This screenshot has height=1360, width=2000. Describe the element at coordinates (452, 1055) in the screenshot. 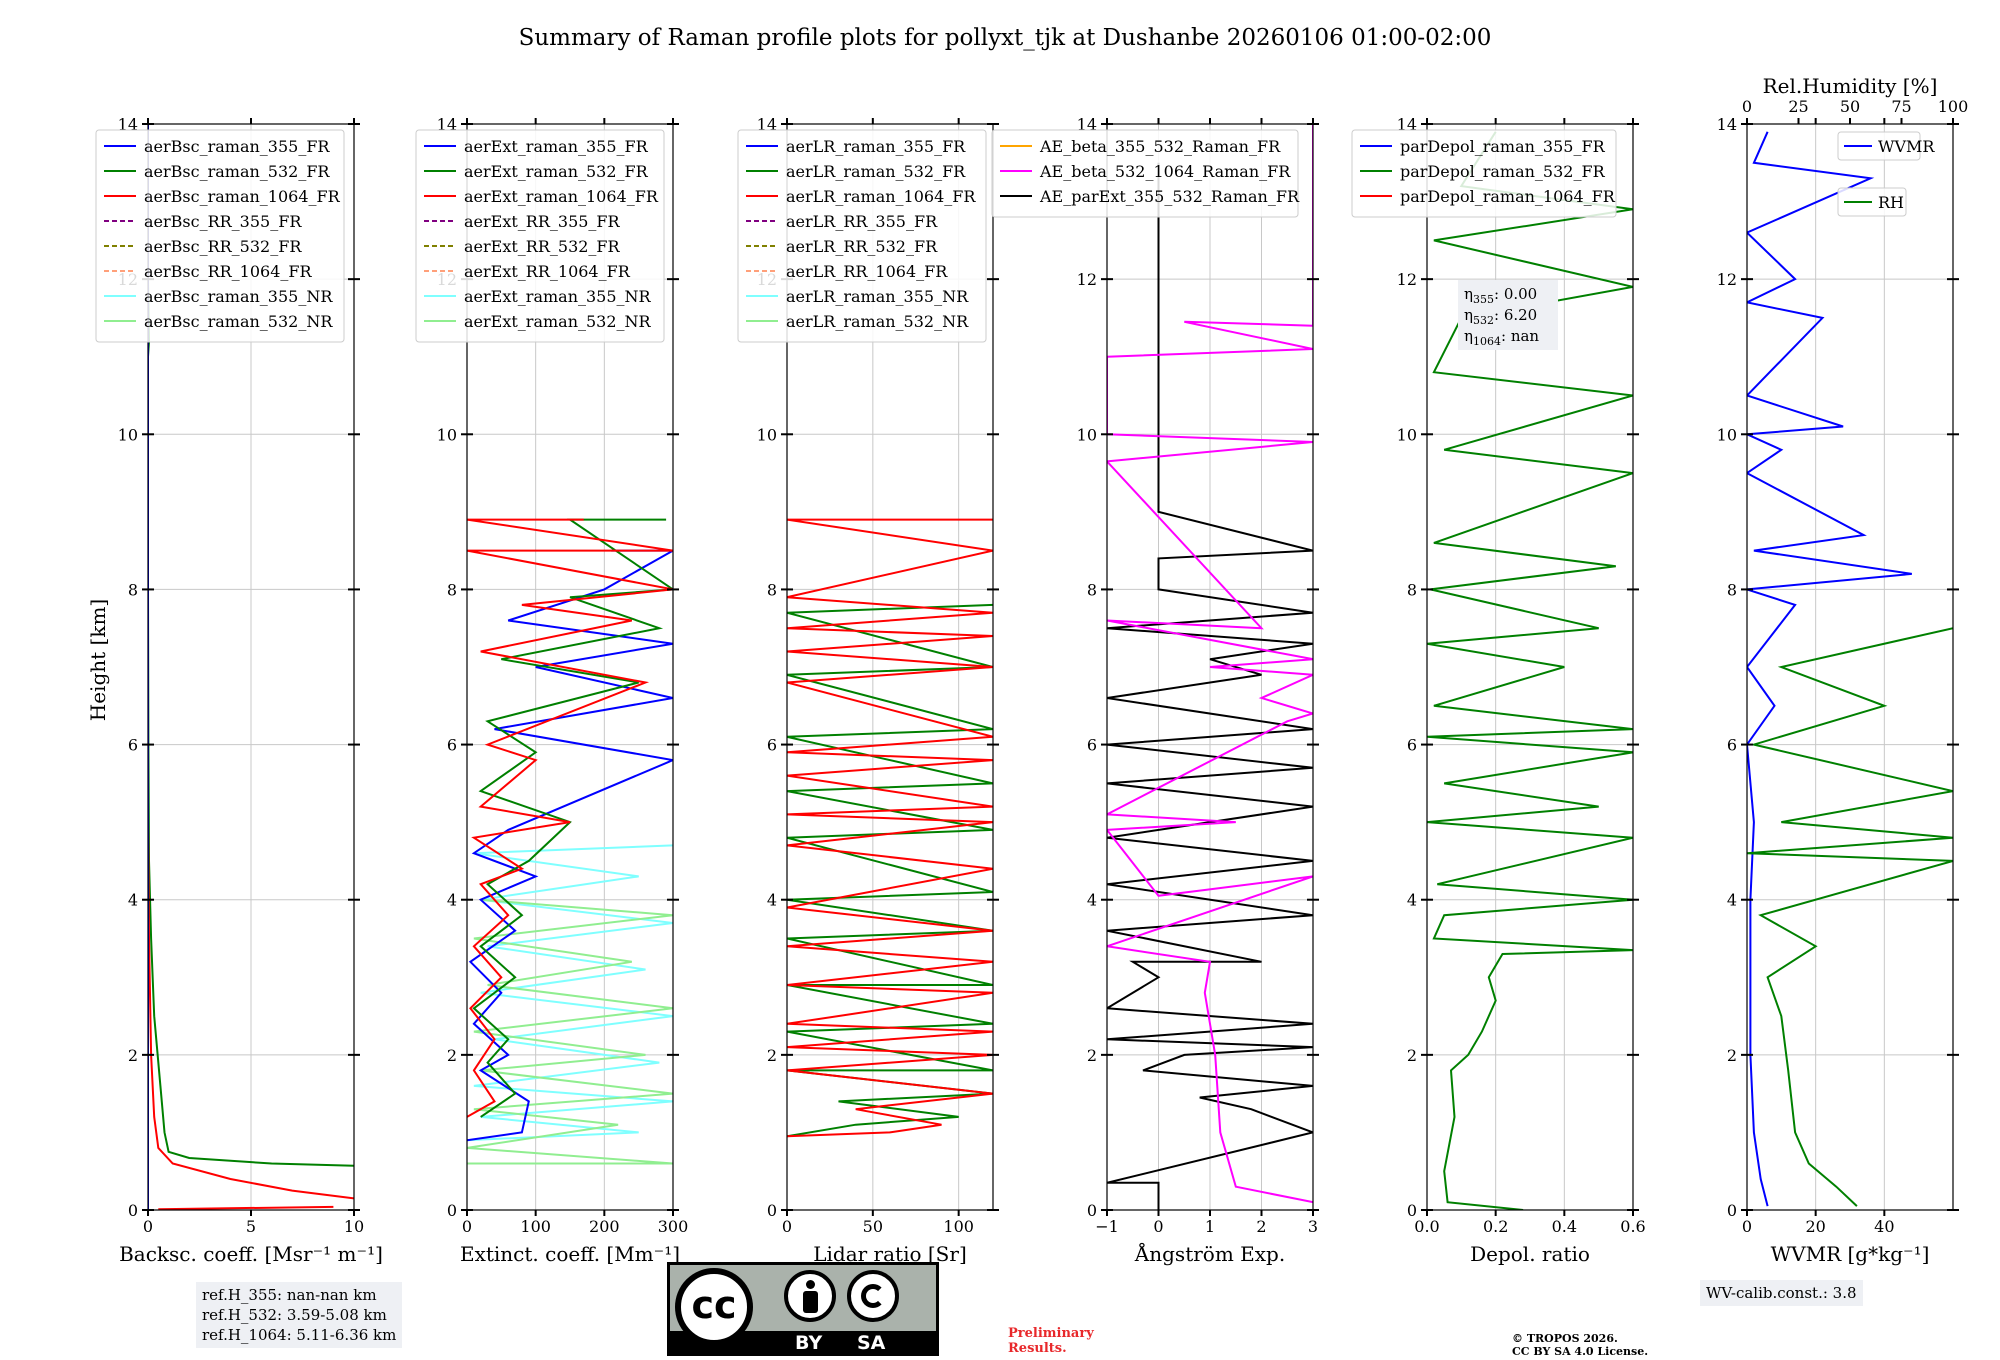

I see `y-tick-label: 2` at that location.